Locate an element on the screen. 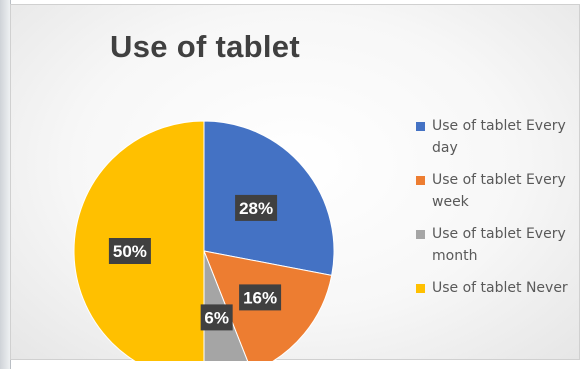  legend-item-every-day: Use of tablet Every day is located at coordinates (500, 137).